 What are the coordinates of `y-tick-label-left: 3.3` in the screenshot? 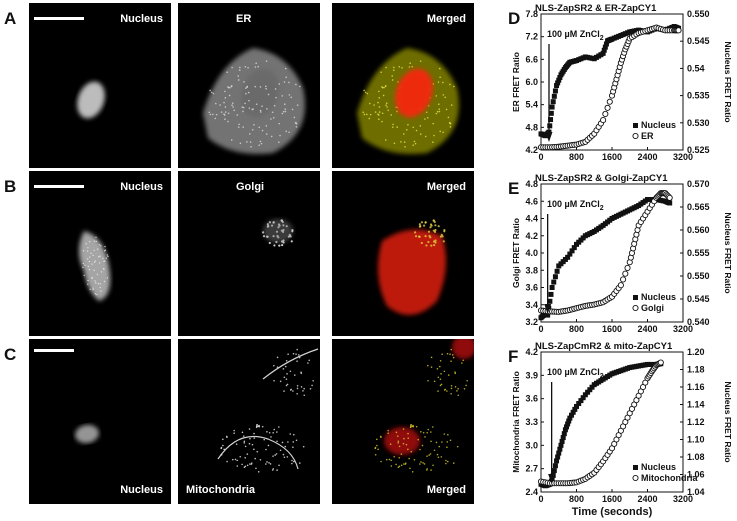 It's located at (531, 422).